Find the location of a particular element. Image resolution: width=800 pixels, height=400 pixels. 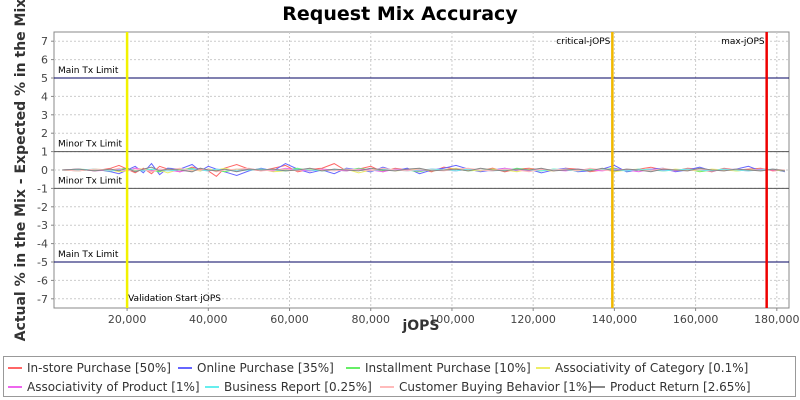

legend-item: Online Purchase [35%] is located at coordinates (256, 368).